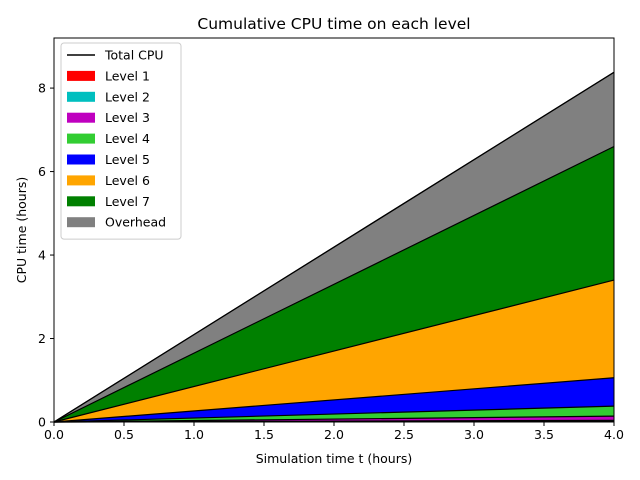  Describe the element at coordinates (333, 24) in the screenshot. I see `chart-title: Cumulative CPU time on each level` at that location.